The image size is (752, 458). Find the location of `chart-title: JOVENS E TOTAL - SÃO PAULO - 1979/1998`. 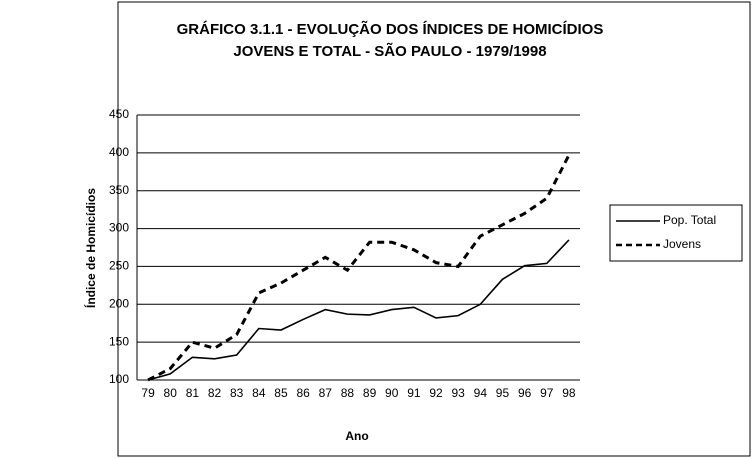

chart-title: JOVENS E TOTAL - SÃO PAULO - 1979/1998 is located at coordinates (389, 51).